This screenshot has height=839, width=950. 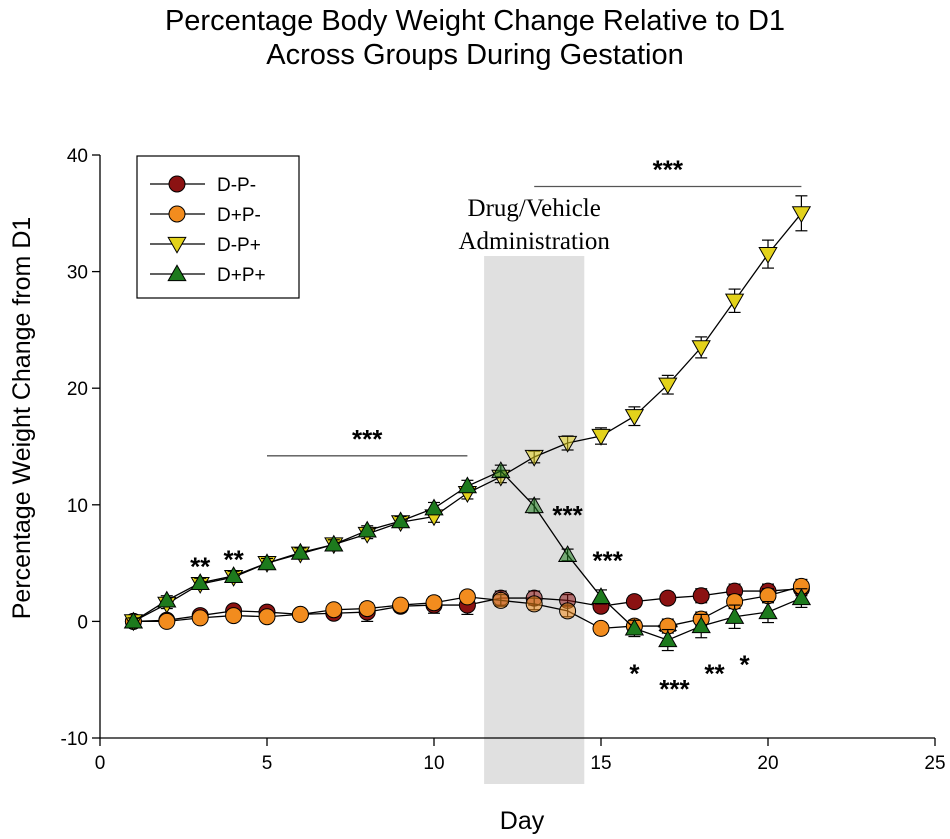 I want to click on x-tick-label: 15, so click(x=600, y=763).